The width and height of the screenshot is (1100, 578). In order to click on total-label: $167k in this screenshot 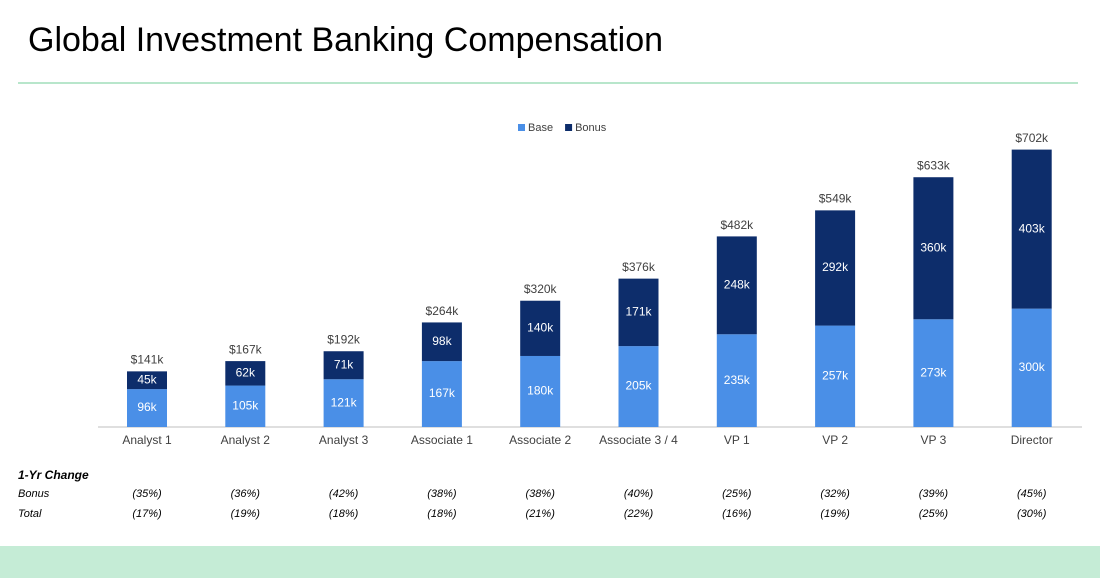, I will do `click(246, 349)`.